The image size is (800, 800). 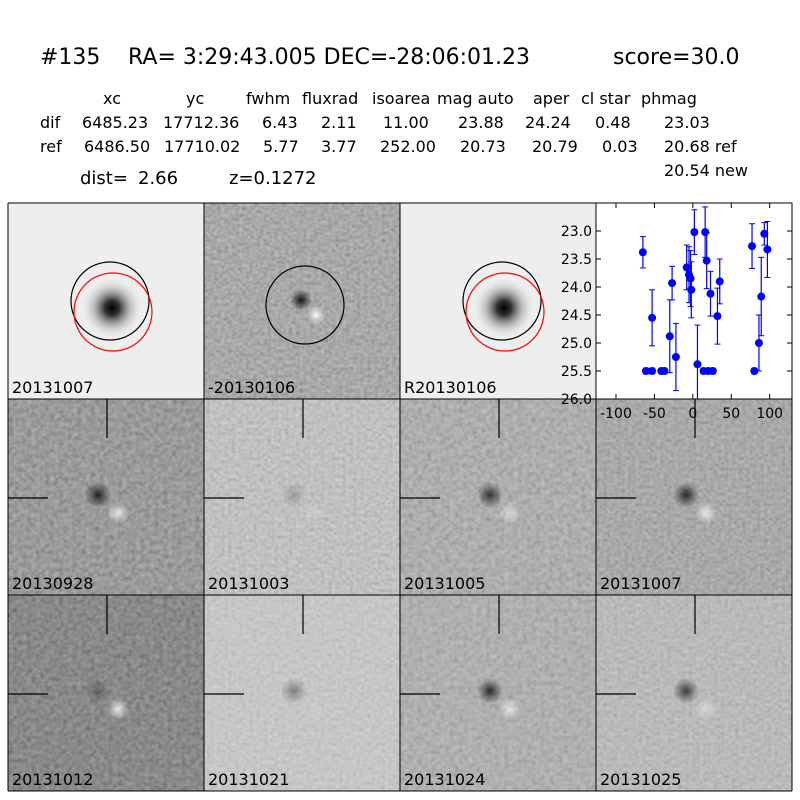 What do you see at coordinates (769, 414) in the screenshot?
I see `x-tick-label: 100` at bounding box center [769, 414].